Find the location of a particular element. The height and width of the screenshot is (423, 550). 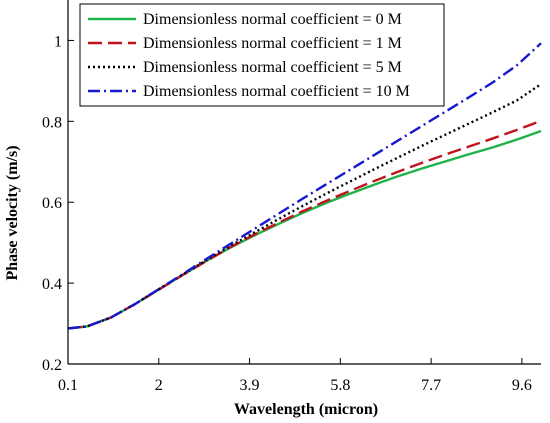

legend-label: Dimensionless normal coefficient = 10 M is located at coordinates (276, 91).